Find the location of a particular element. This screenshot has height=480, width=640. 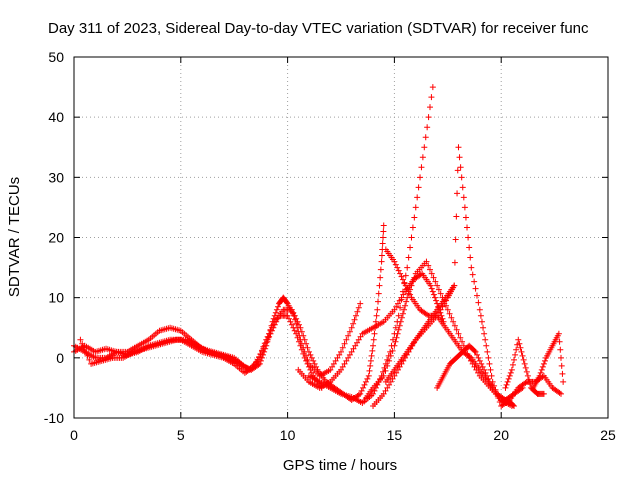

x-tick-label: 10 is located at coordinates (288, 435).